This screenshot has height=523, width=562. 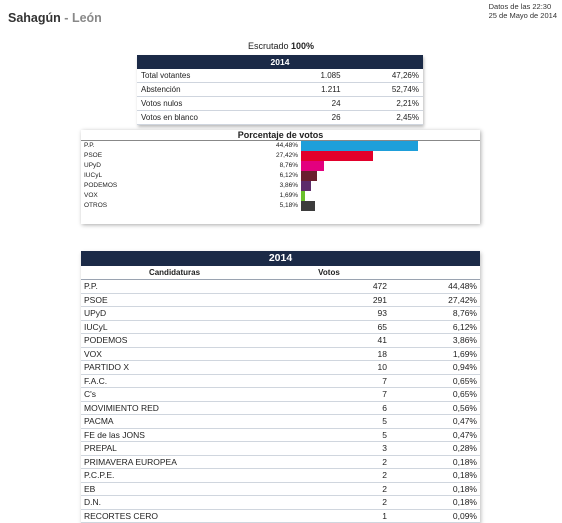 I want to click on chart-value-label: 3,86%, so click(x=288, y=185).